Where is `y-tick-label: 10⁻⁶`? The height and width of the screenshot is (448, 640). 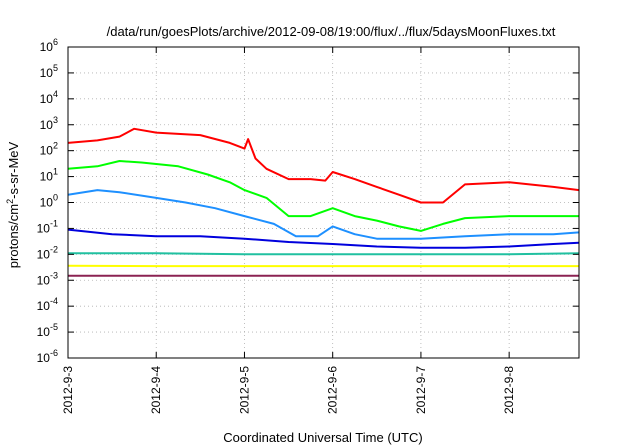
y-tick-label: 10⁻⁶ is located at coordinates (47, 356).